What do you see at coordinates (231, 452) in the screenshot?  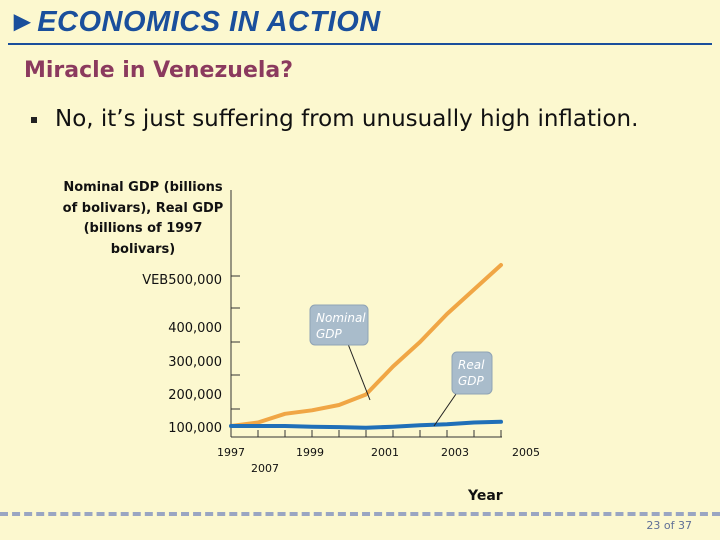 I see `x-tick-label: 1997` at bounding box center [231, 452].